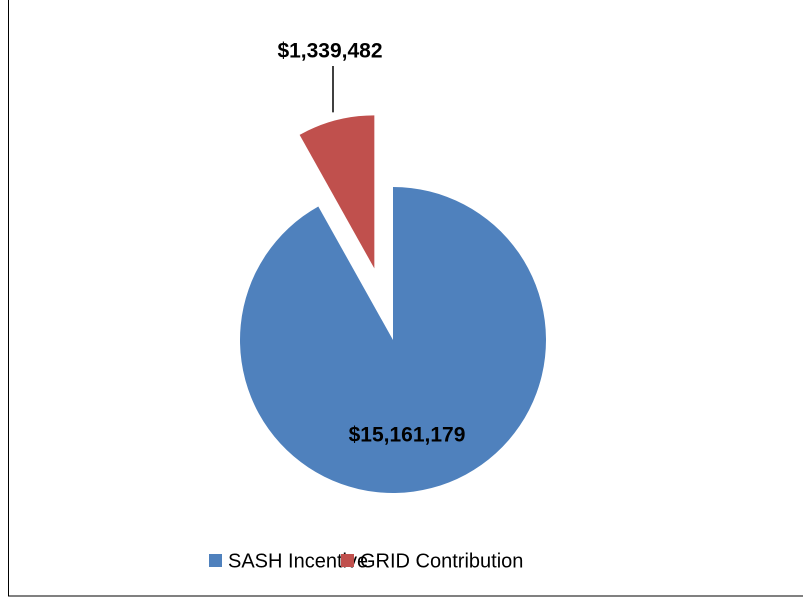  I want to click on legend-label: GRID Contribution, so click(441, 561).